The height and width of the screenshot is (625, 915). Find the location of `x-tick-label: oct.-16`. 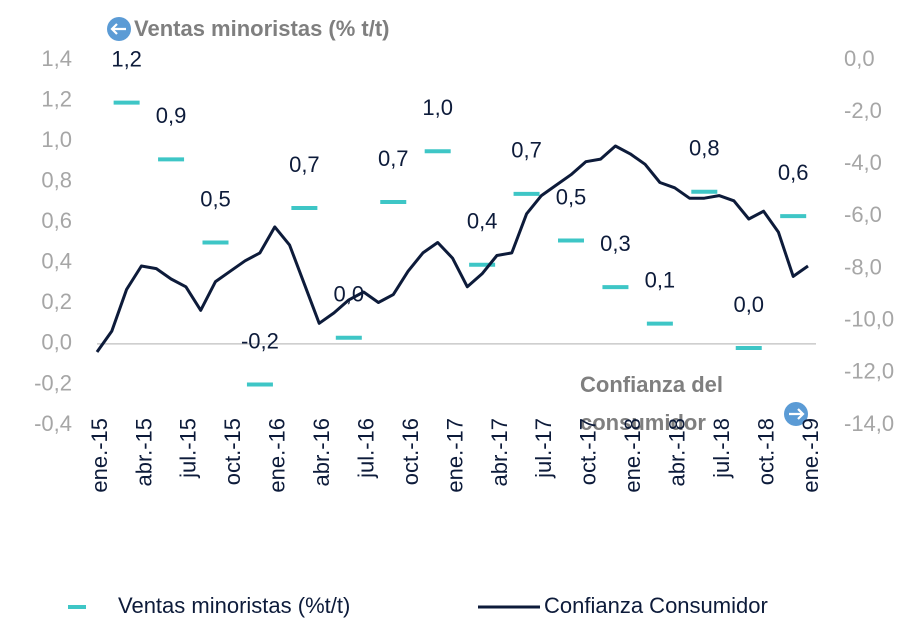

x-tick-label: oct.-16 is located at coordinates (410, 451).